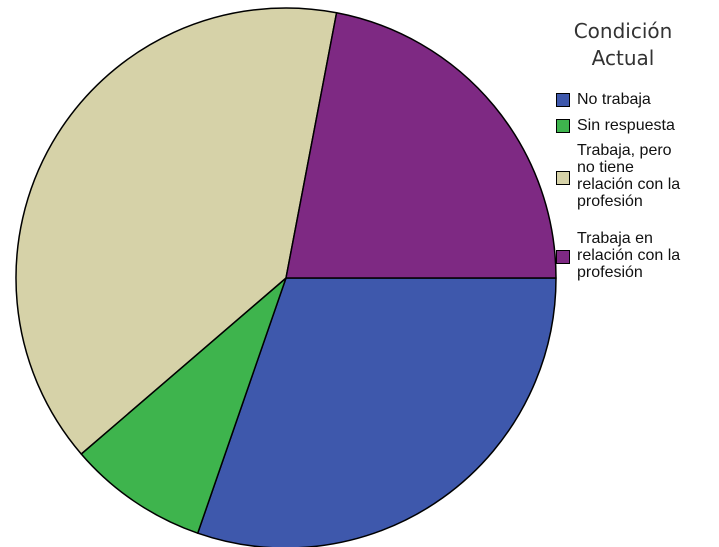 Image resolution: width=719 pixels, height=547 pixels. What do you see at coordinates (563, 126) in the screenshot?
I see `legend-swatch-sin-respuesta` at bounding box center [563, 126].